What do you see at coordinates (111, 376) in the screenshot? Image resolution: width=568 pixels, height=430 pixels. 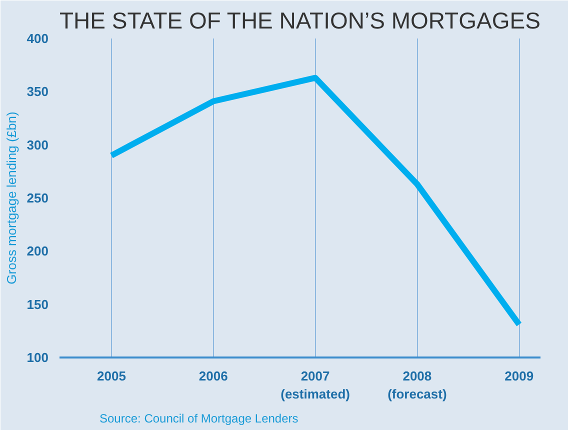 I see `x-tick-label: 2005` at bounding box center [111, 376].